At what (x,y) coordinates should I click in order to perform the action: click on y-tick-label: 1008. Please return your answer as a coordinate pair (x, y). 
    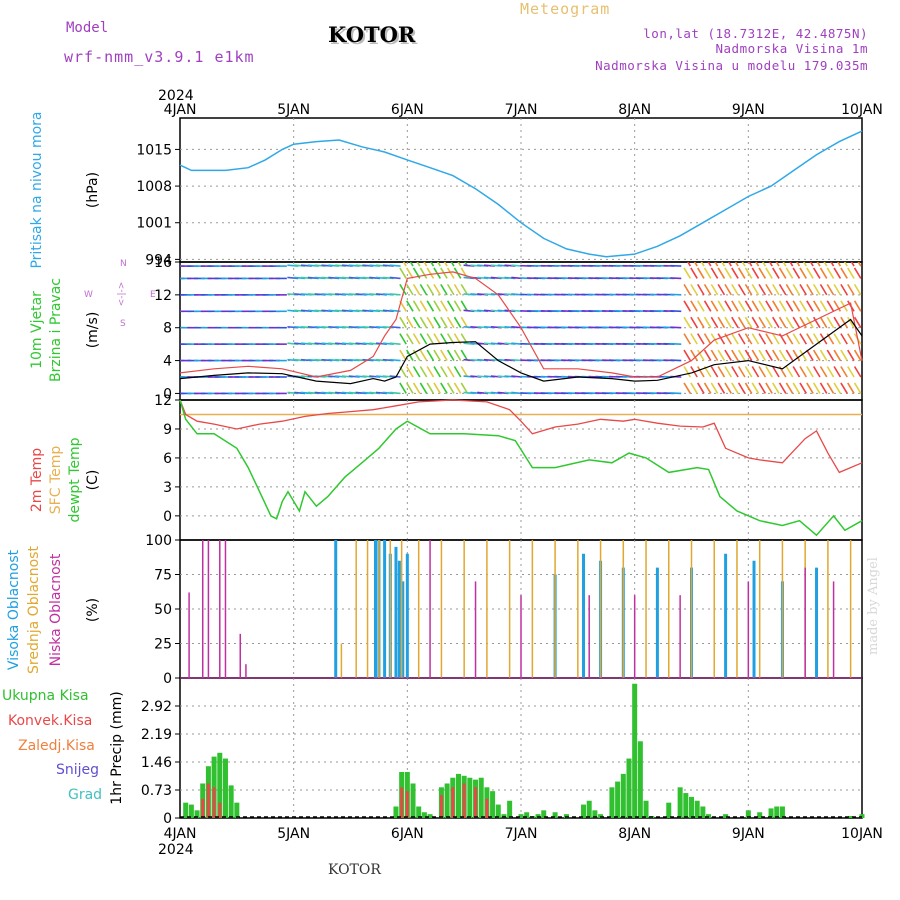
    Looking at the image, I should click on (154, 187).